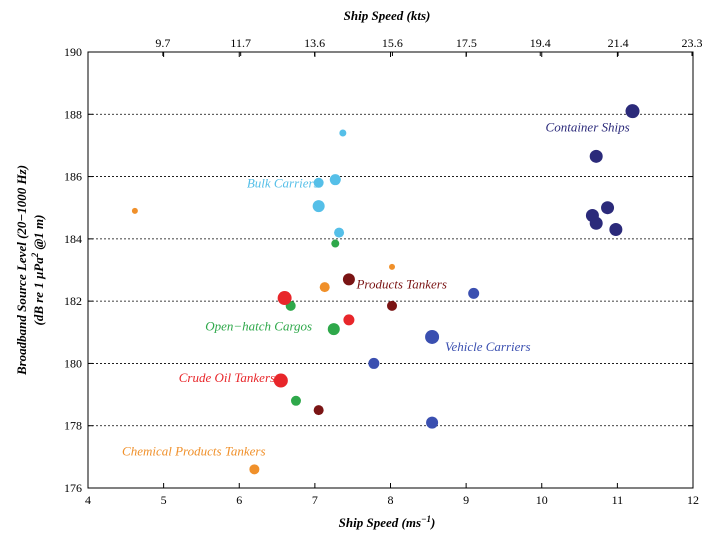 The width and height of the screenshot is (707, 534). I want to click on x-axis-title: Ship Speed (ms−1), so click(387, 522).